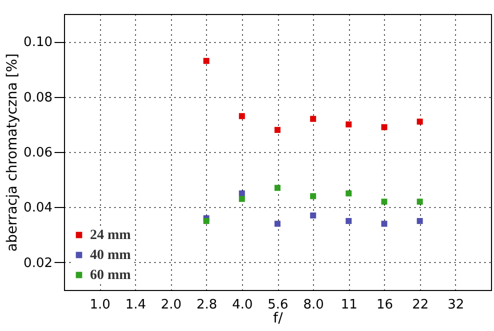 Image resolution: width=494 pixels, height=331 pixels. Describe the element at coordinates (313, 305) in the screenshot. I see `x-tick-label: 8.0` at that location.